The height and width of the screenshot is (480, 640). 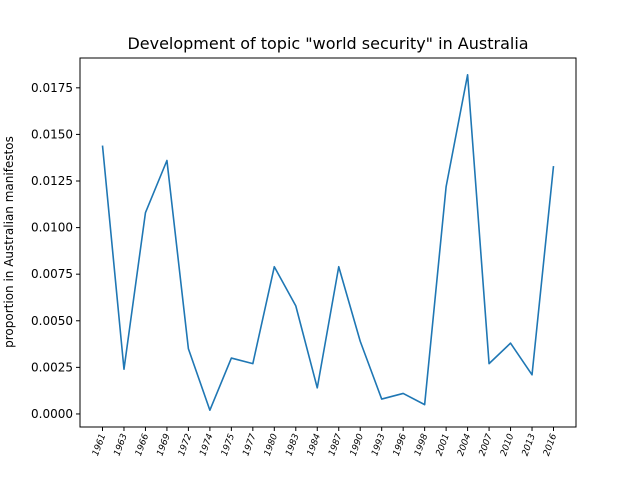 What do you see at coordinates (314, 444) in the screenshot?
I see `x-tick-label: 1984` at bounding box center [314, 444].